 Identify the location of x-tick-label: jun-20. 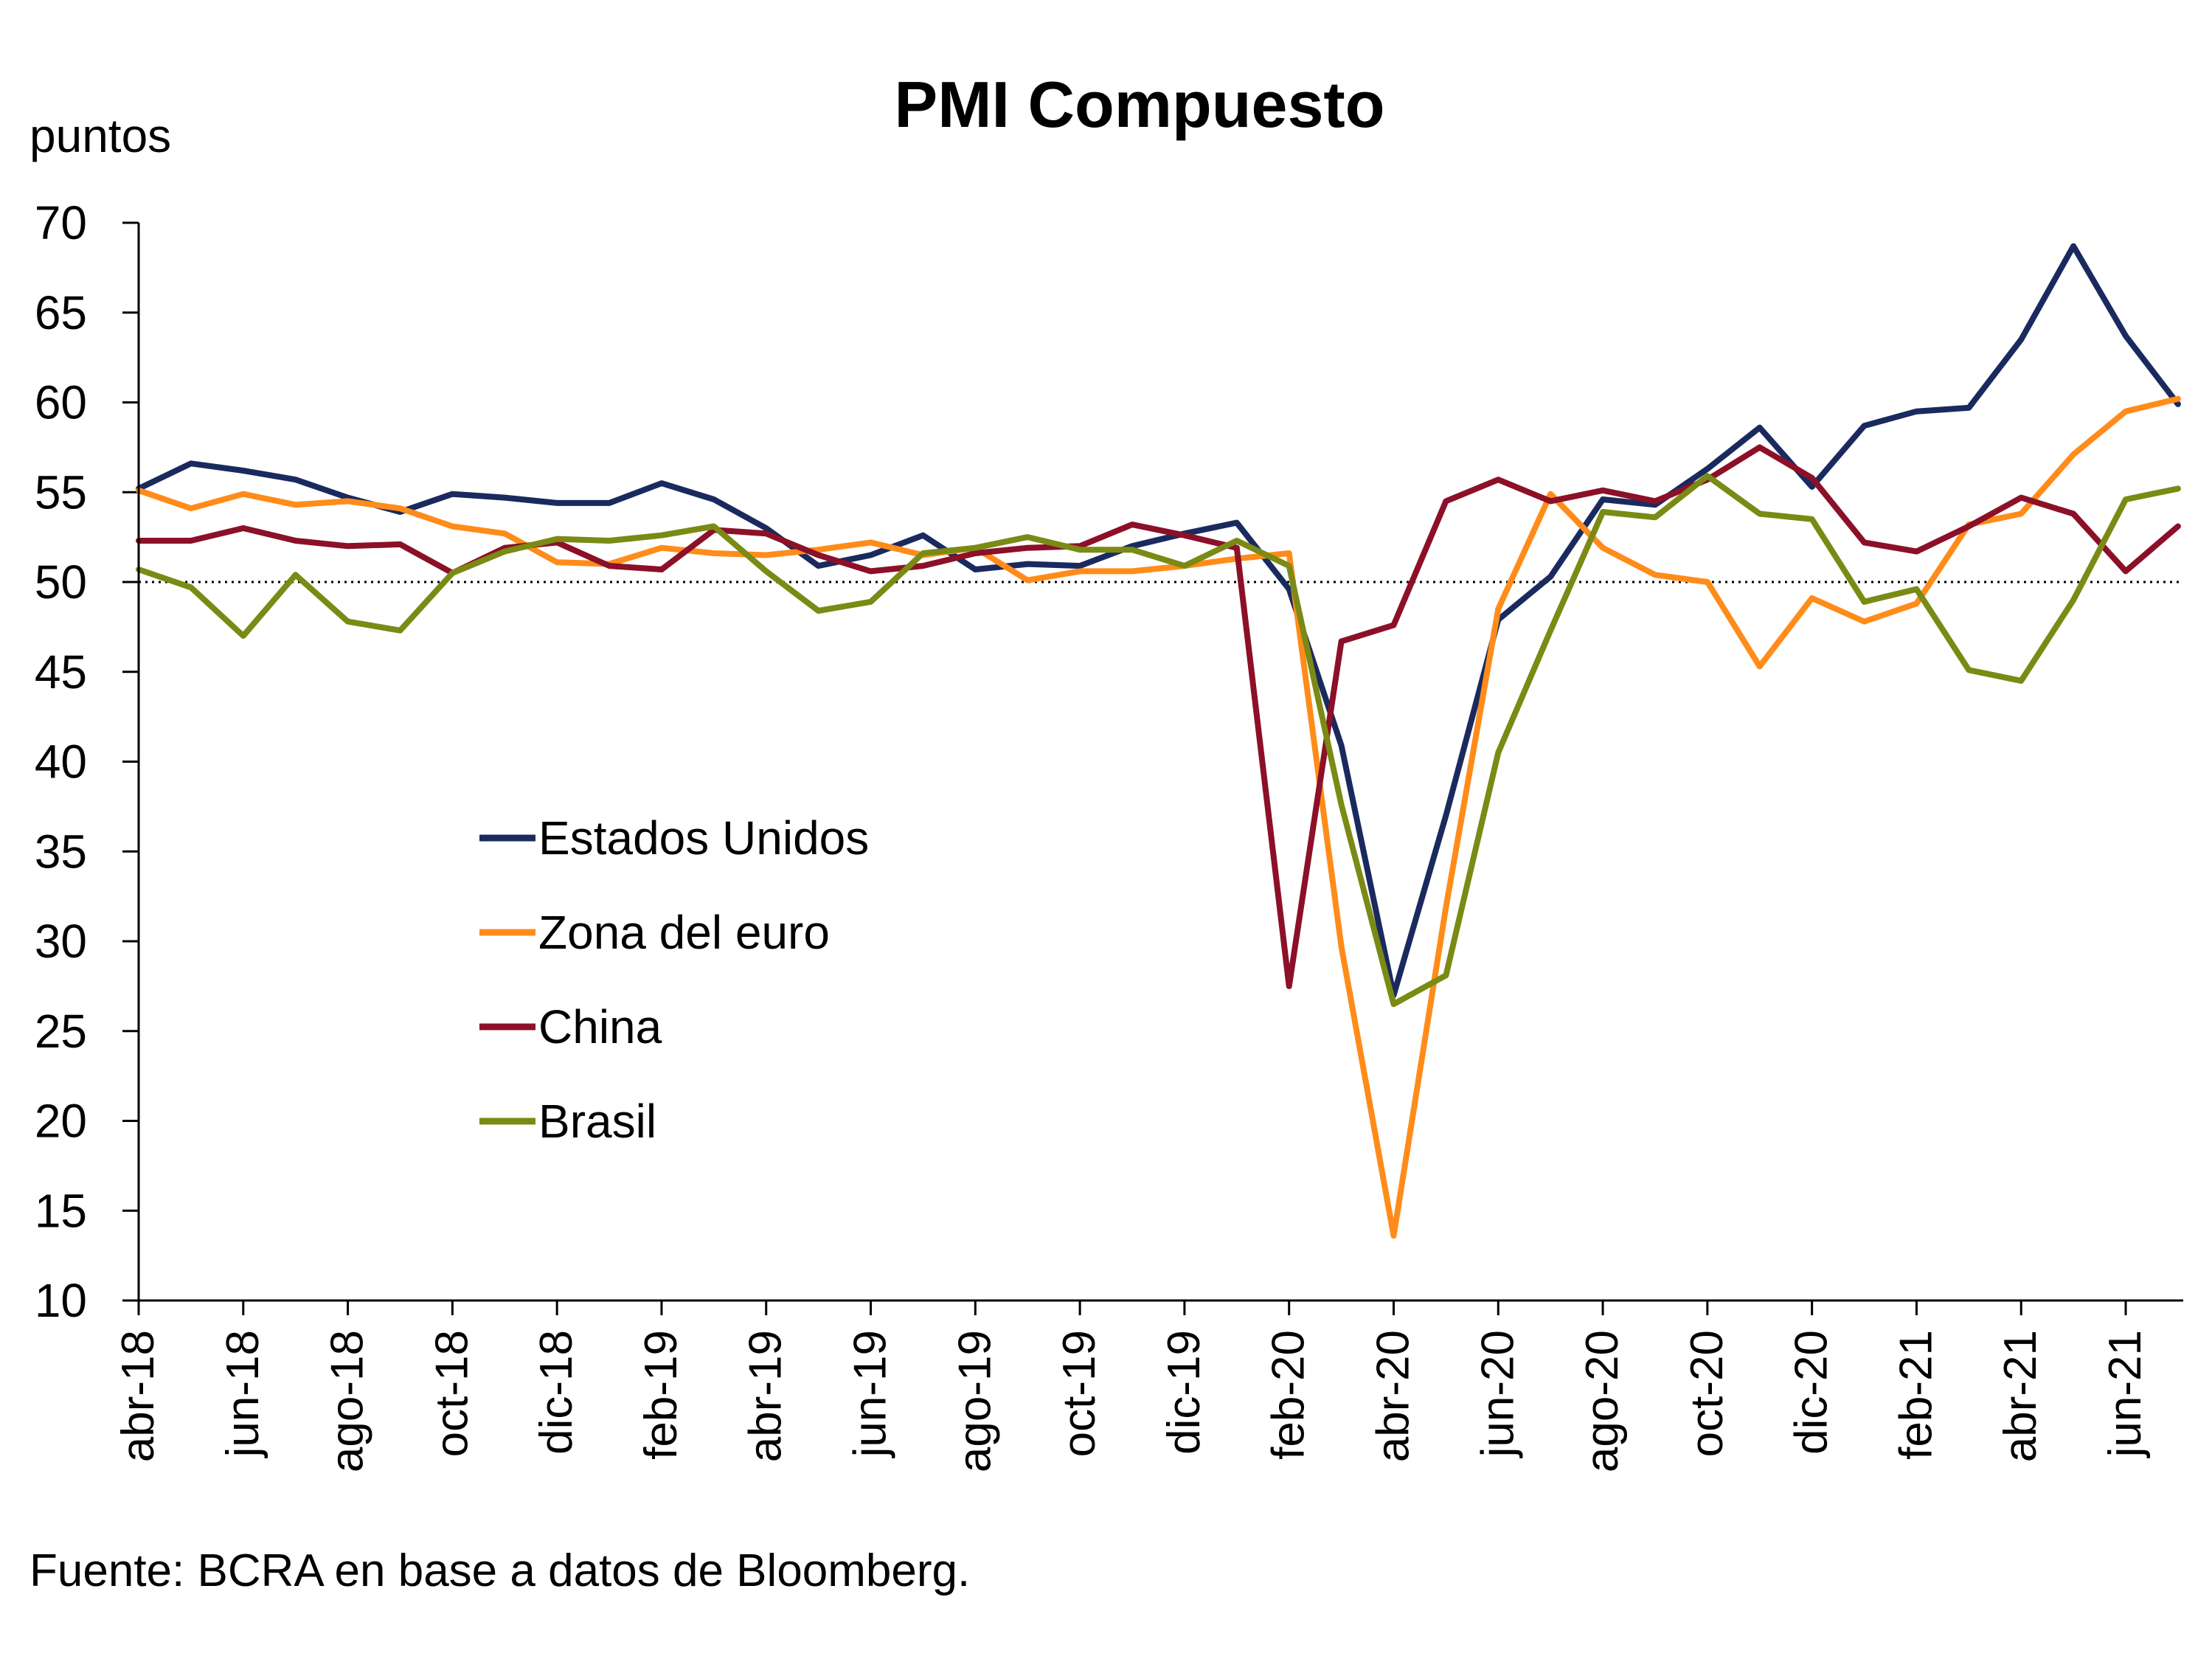
(1498, 1394).